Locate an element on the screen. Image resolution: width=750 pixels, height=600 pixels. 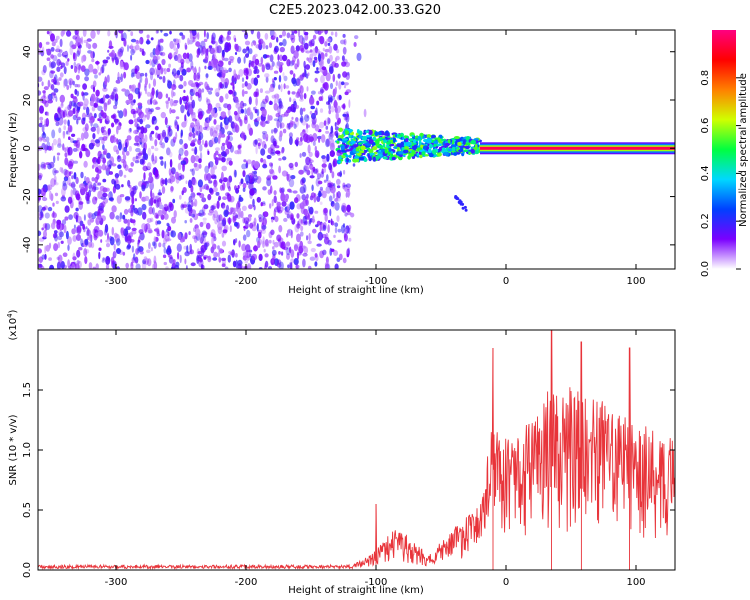
colorbar-tick-label: 0.8 is located at coordinates (705, 78).